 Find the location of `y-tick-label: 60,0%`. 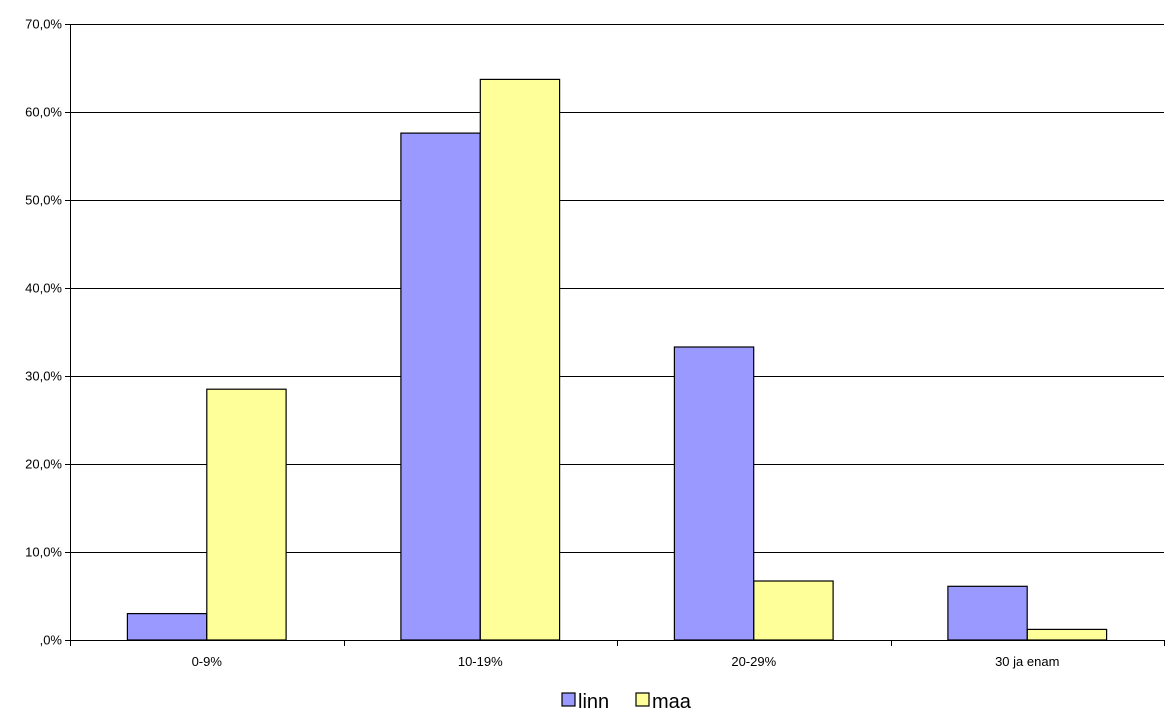

y-tick-label: 60,0% is located at coordinates (43, 112).